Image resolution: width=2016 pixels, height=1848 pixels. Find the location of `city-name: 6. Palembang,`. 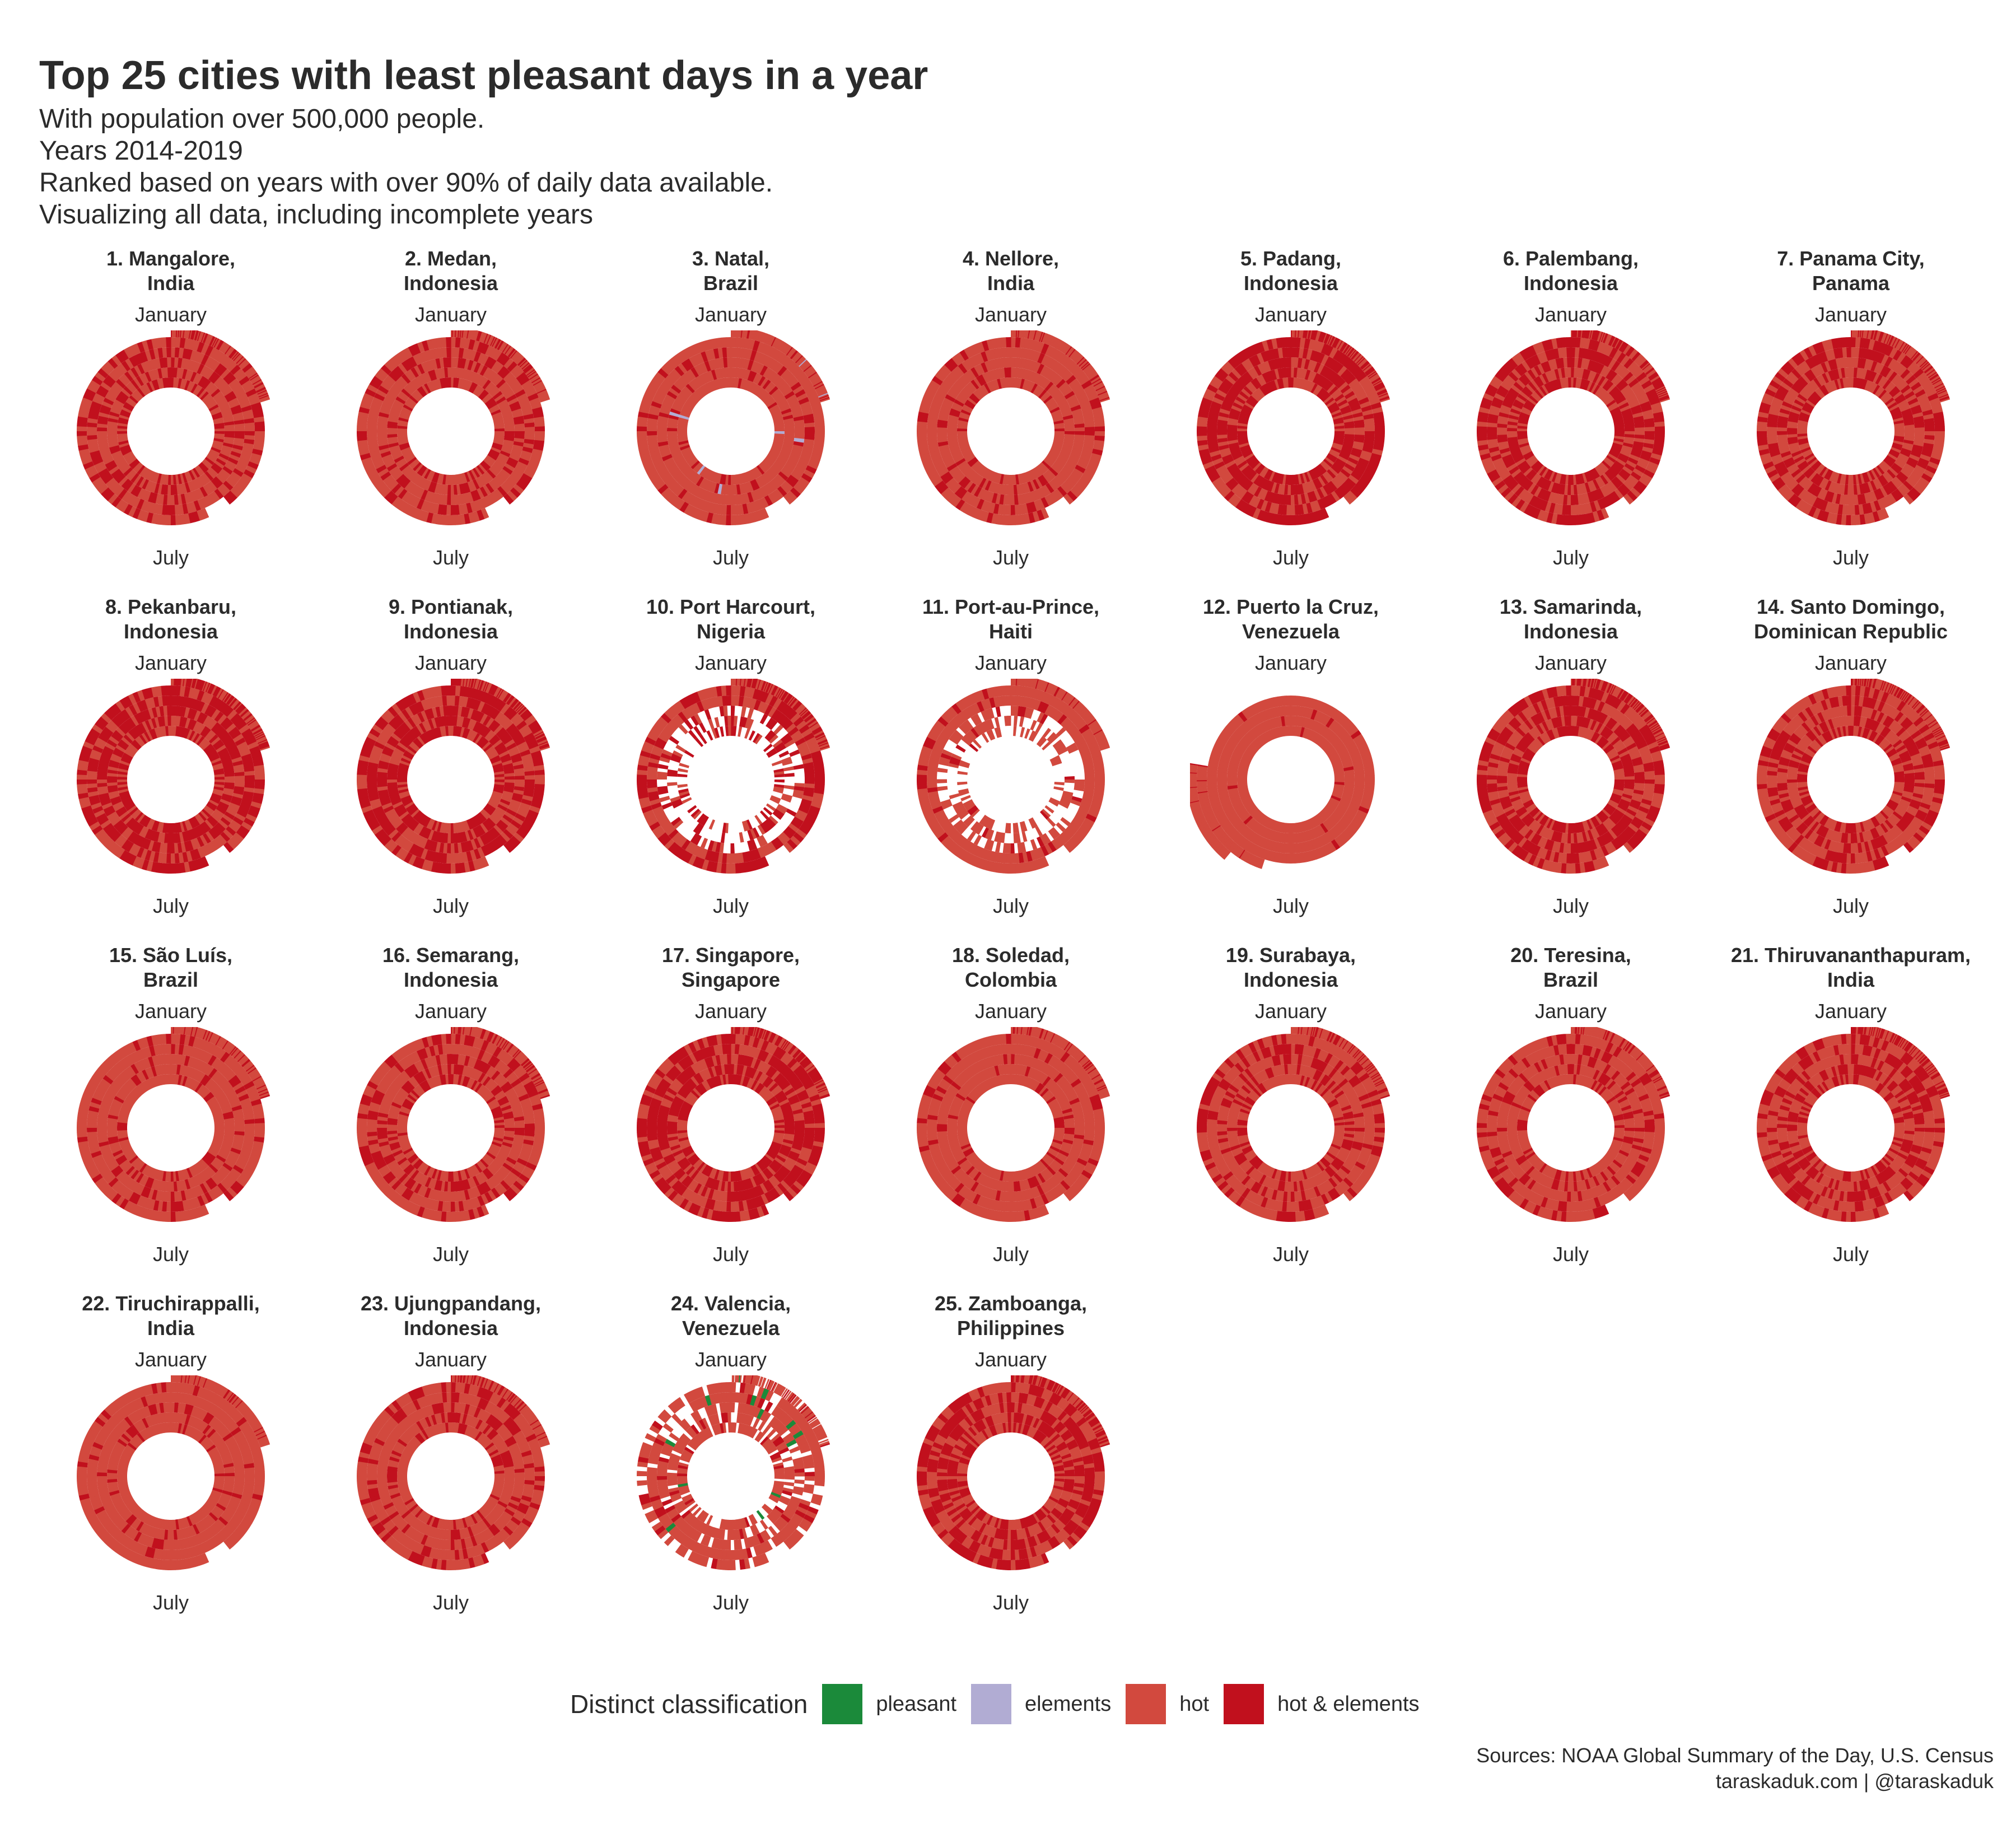

city-name: 6. Palembang, is located at coordinates (1571, 259).